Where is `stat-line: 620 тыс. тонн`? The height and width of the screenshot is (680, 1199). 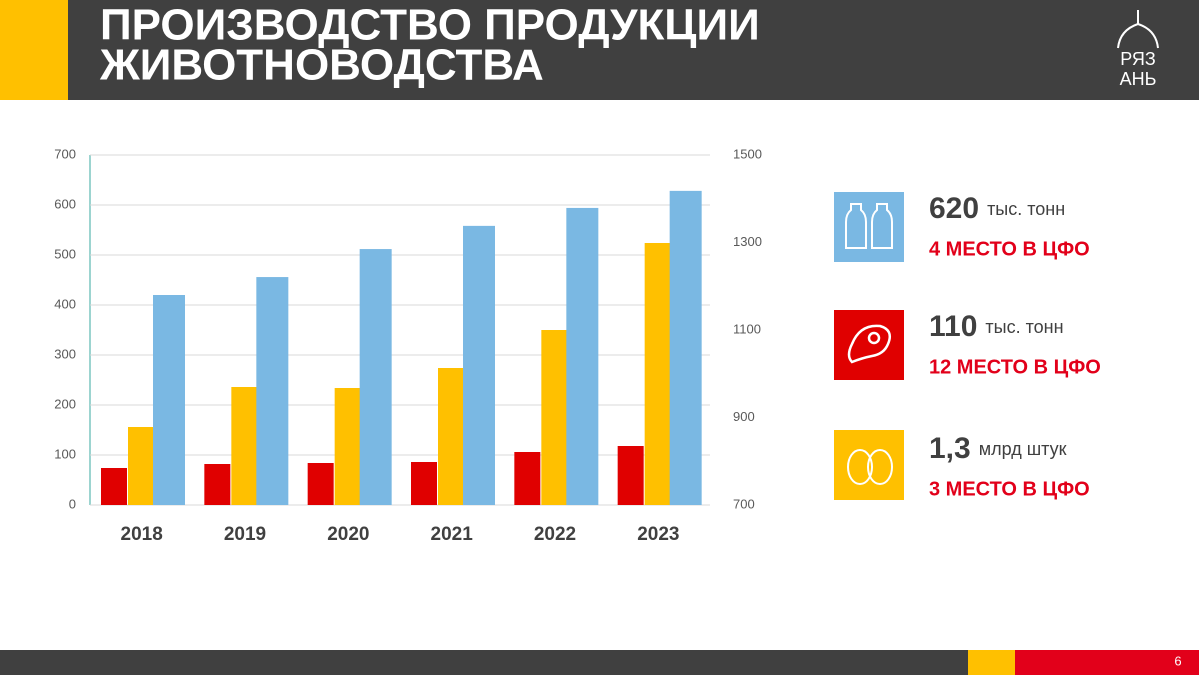
stat-line: 620 тыс. тонн is located at coordinates (997, 208).